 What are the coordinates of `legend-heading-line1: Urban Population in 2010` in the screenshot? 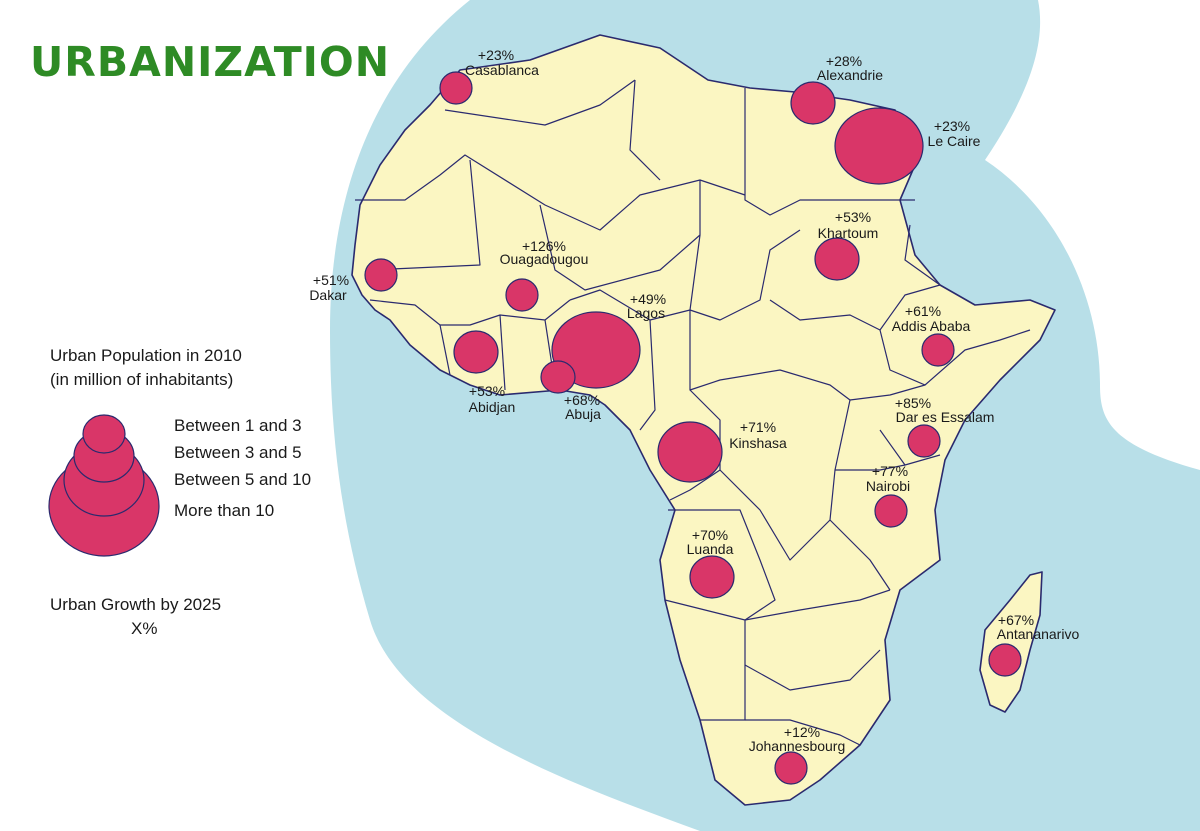 It's located at (146, 355).